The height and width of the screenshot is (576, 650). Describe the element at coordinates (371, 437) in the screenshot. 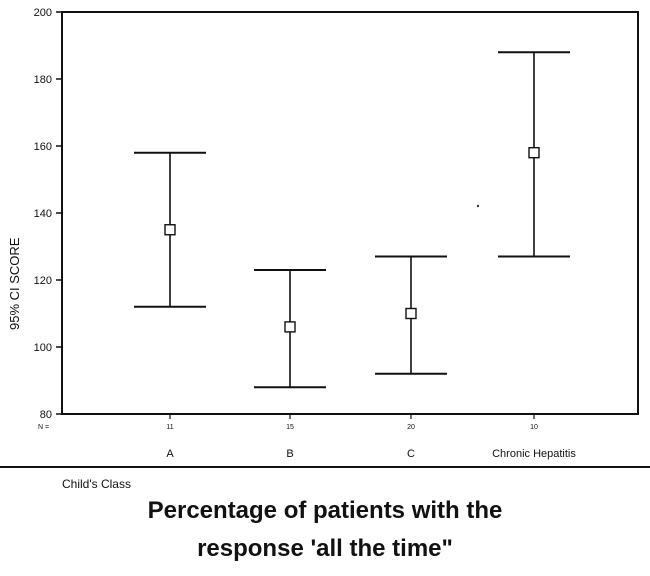

I see `x-axis: 11 A 15 B 20 C 10 Chronic Hepatitis` at that location.